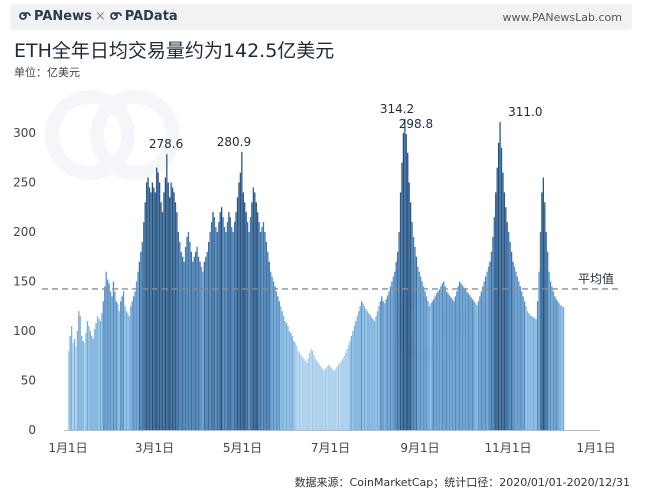  I want to click on brand: PANews × PAData, so click(98, 16).